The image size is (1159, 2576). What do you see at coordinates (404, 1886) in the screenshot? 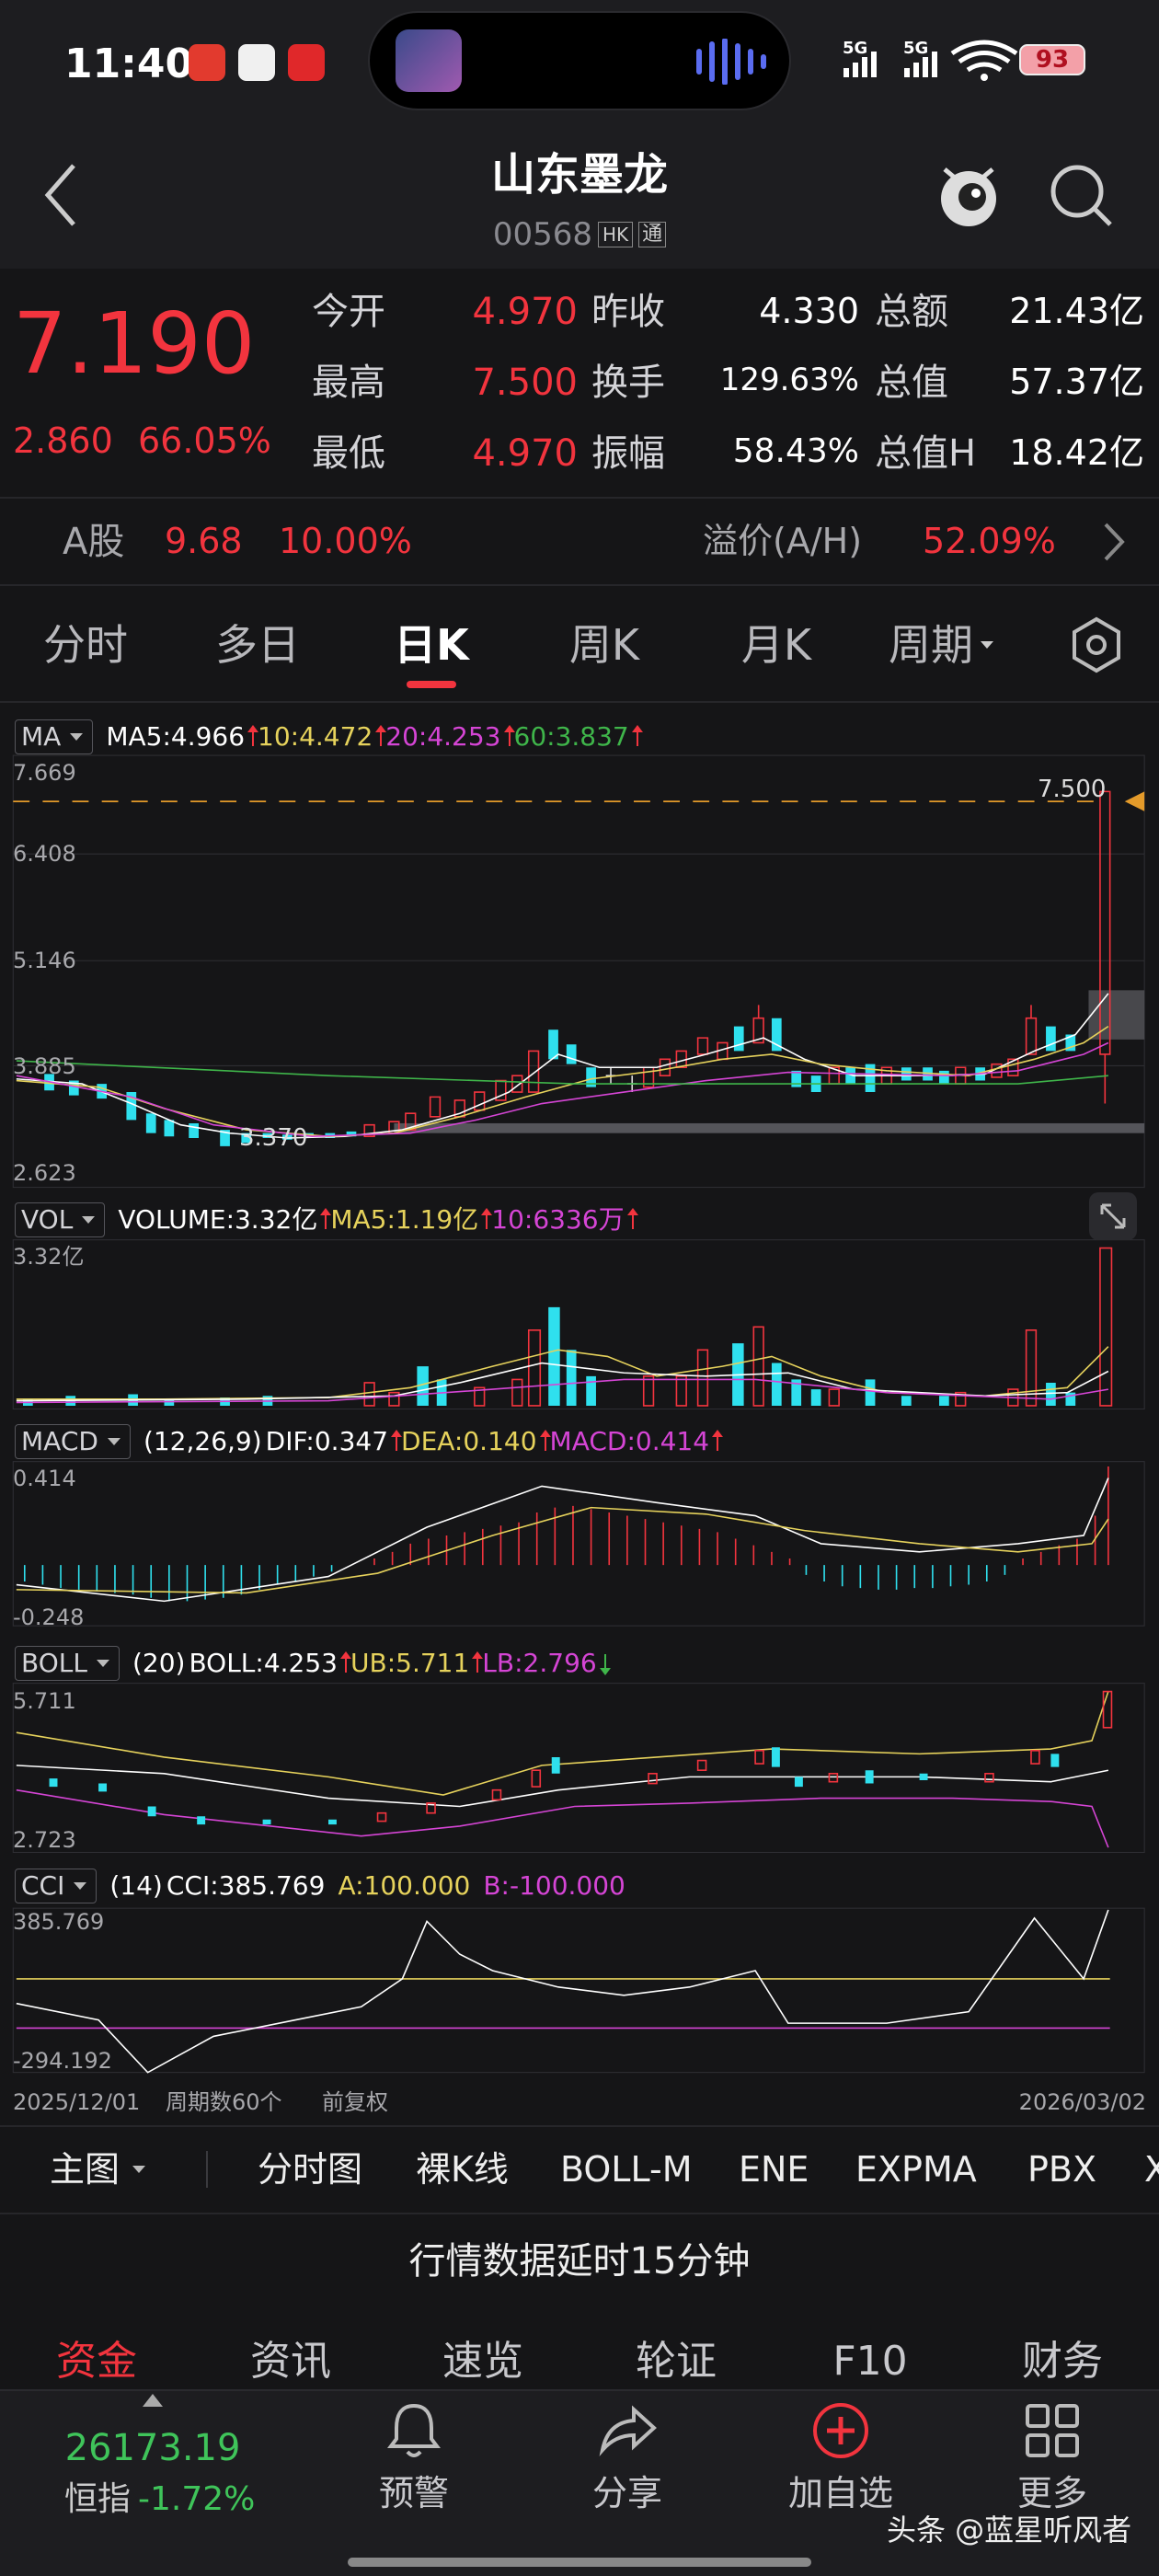
I see `legend-item: A:100.000` at bounding box center [404, 1886].